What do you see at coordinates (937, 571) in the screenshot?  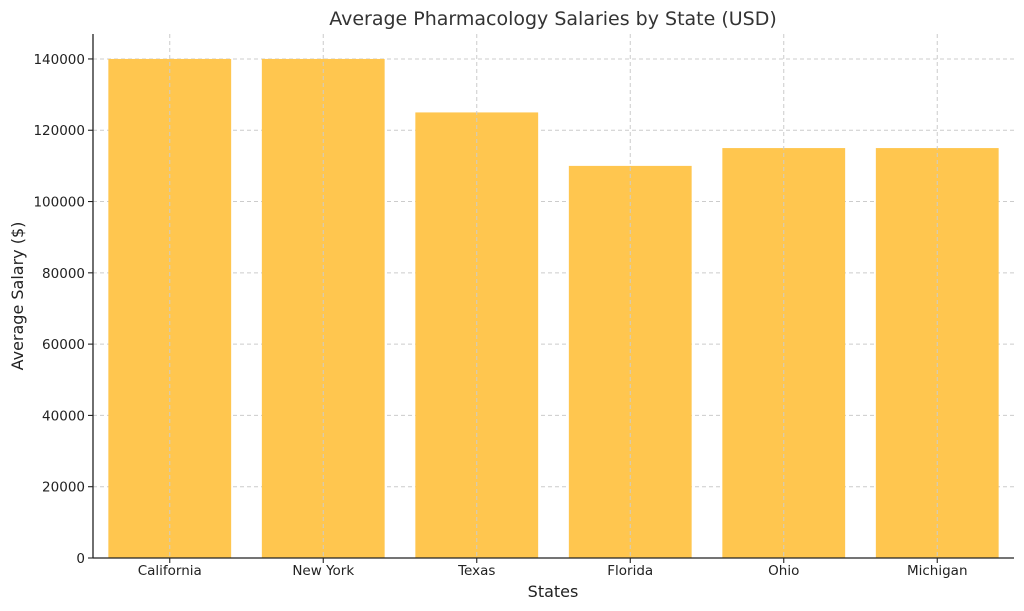 I see `x-tick-label: Michigan` at bounding box center [937, 571].